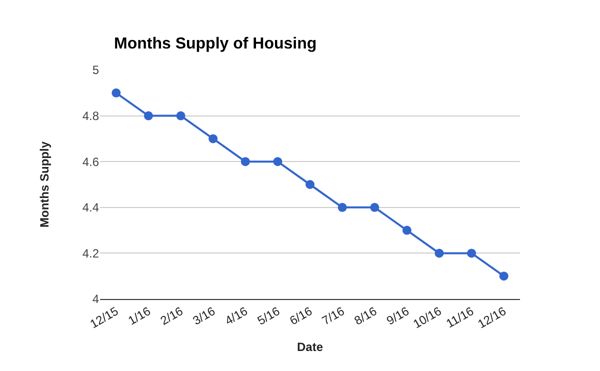  Describe the element at coordinates (140, 316) in the screenshot. I see `x-tick-label: 1/16` at that location.